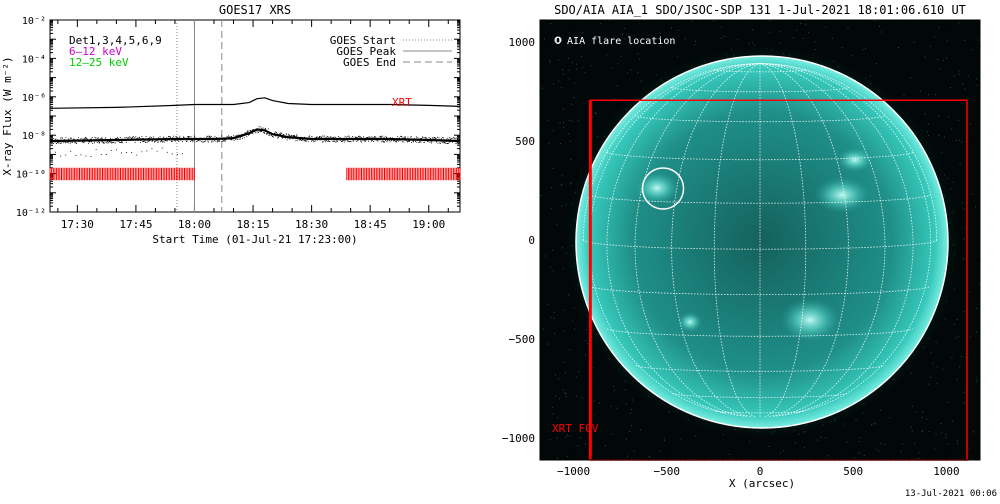 Image resolution: width=1000 pixels, height=504 pixels. What do you see at coordinates (525, 141) in the screenshot?
I see `aia-y-tick-label: 500` at bounding box center [525, 141].